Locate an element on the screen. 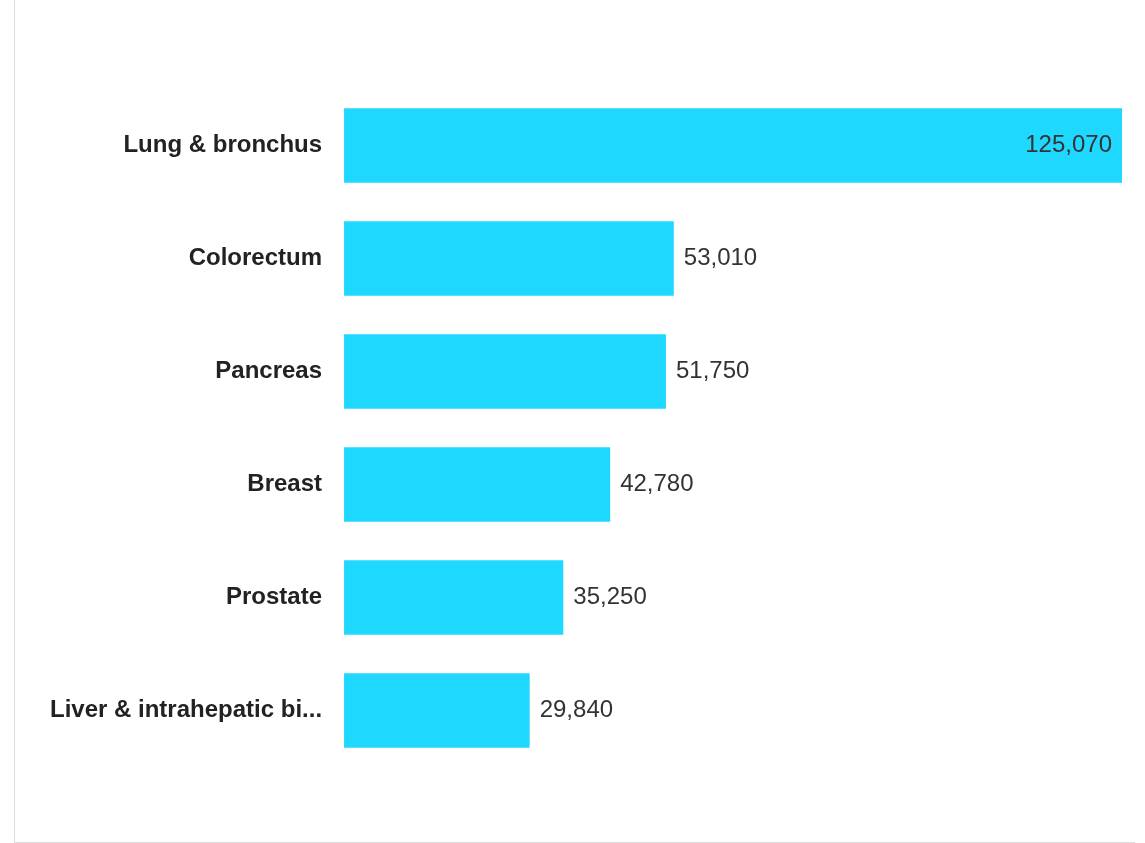 Image resolution: width=1145 pixels, height=843 pixels. y-tick-label: Prostate is located at coordinates (274, 596).